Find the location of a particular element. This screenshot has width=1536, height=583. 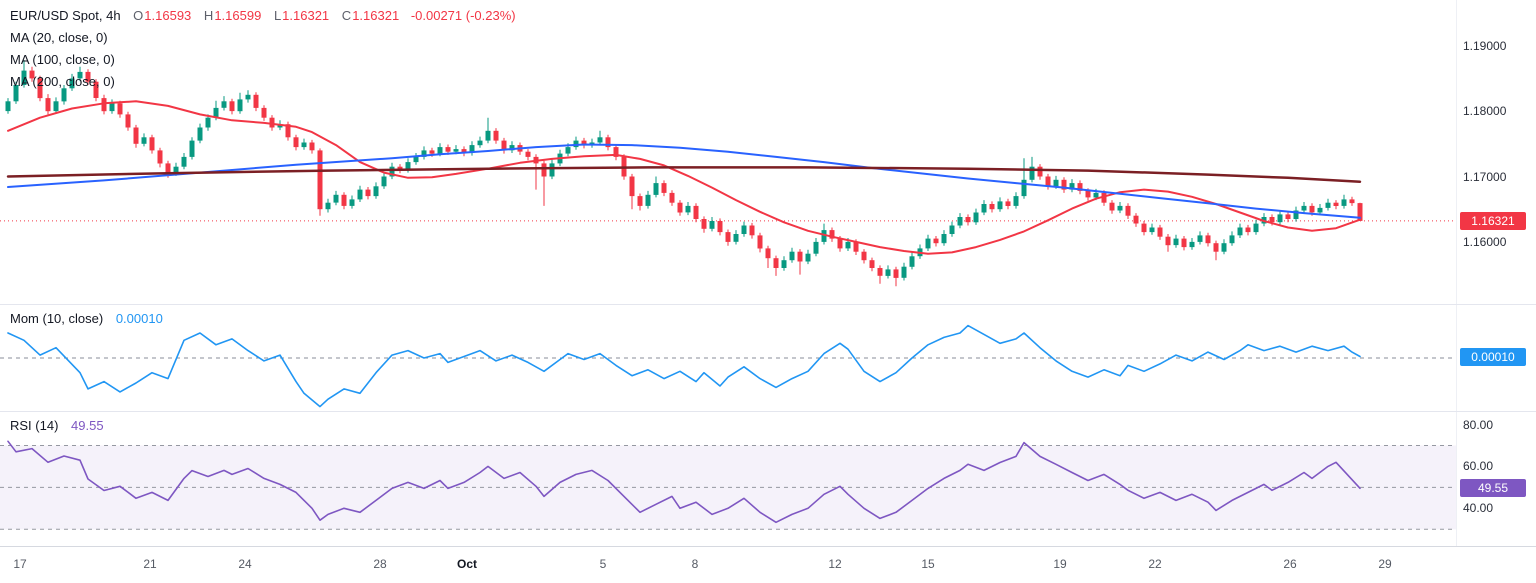

current-price-badge: 1.16321 is located at coordinates (1493, 220).